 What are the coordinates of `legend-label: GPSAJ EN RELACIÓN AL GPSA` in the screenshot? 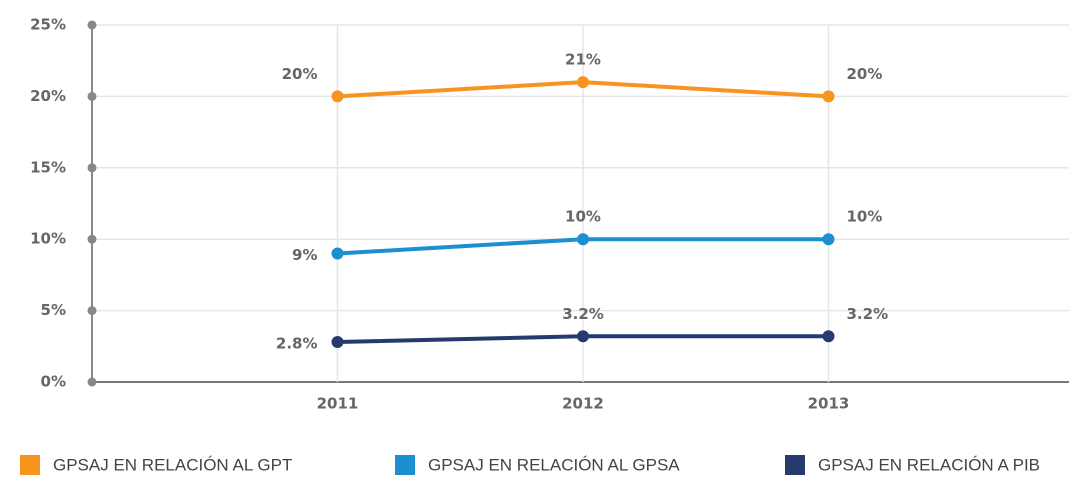 It's located at (554, 464).